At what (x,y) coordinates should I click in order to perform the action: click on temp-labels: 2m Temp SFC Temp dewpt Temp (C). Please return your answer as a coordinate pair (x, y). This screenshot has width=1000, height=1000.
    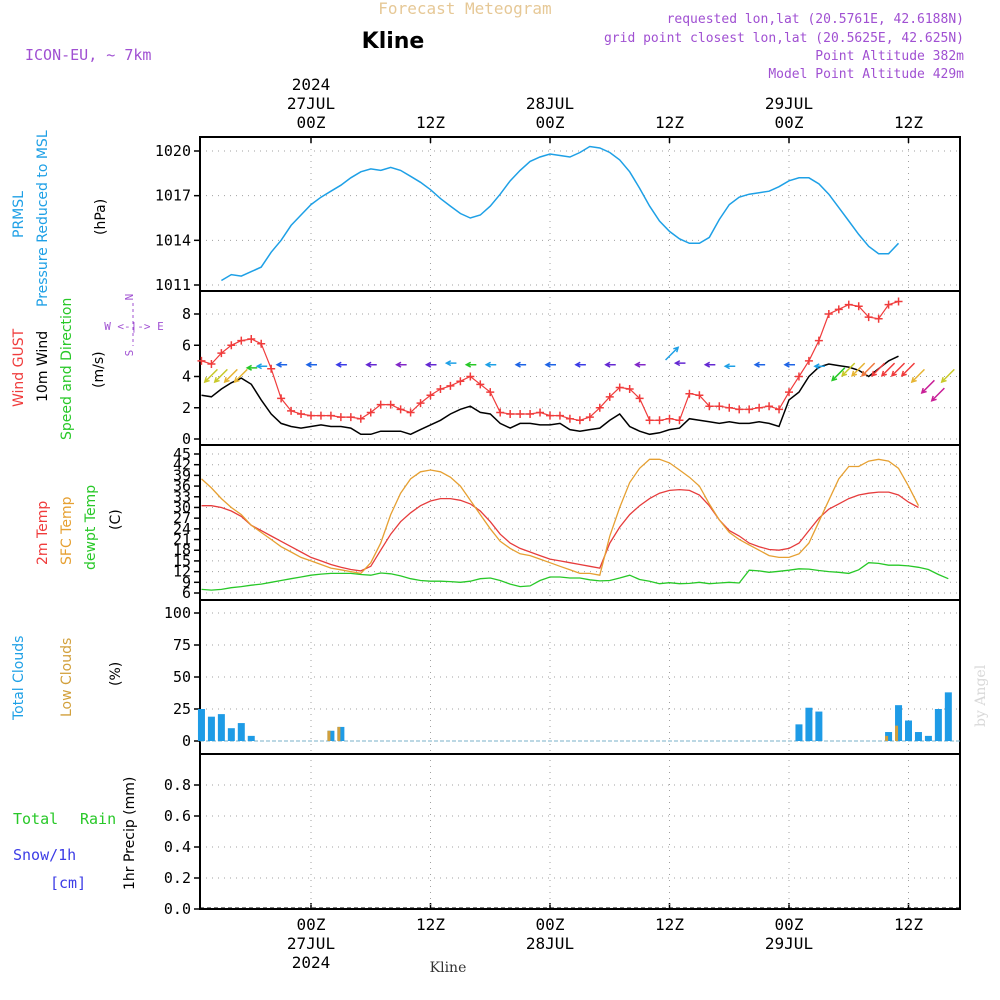
    Looking at the image, I should click on (79, 527).